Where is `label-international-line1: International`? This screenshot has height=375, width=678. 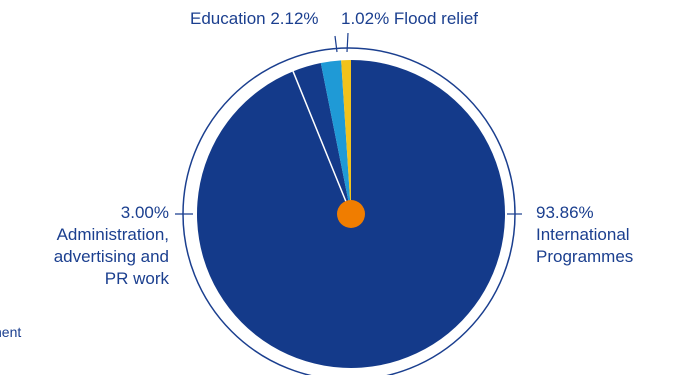 label-international-line1: International is located at coordinates (583, 234).